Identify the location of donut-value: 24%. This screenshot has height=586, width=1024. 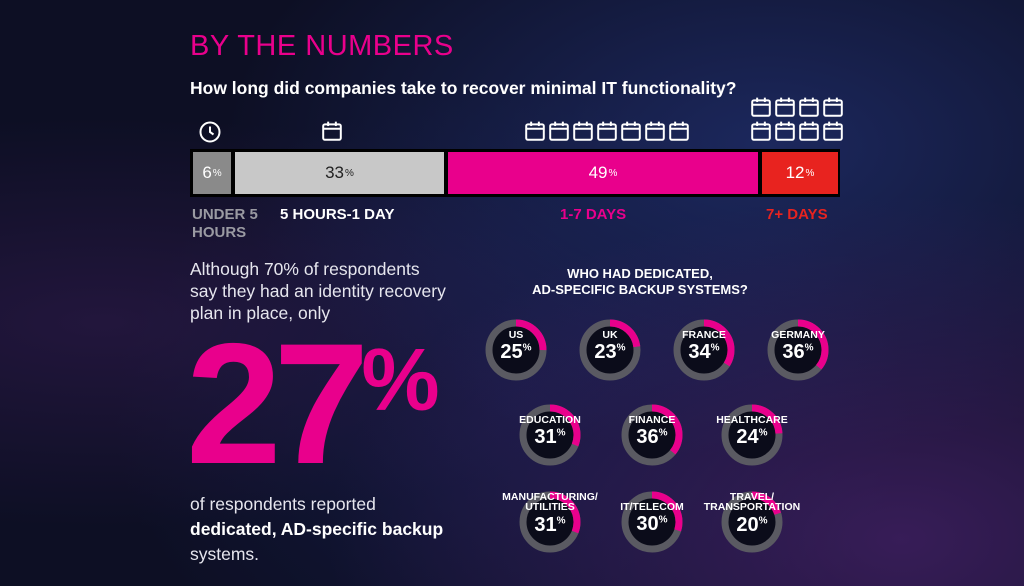
(752, 437).